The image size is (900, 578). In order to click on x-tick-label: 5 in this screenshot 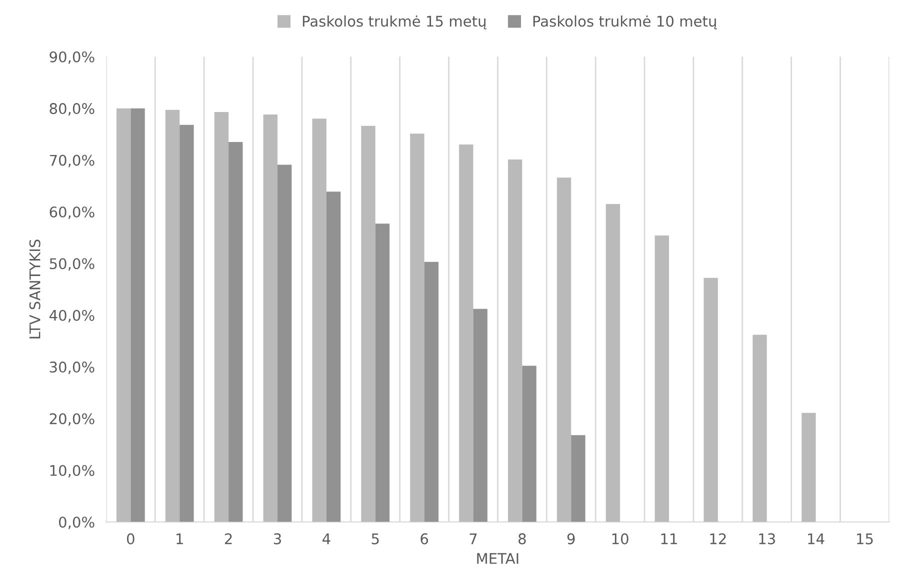, I will do `click(375, 538)`.